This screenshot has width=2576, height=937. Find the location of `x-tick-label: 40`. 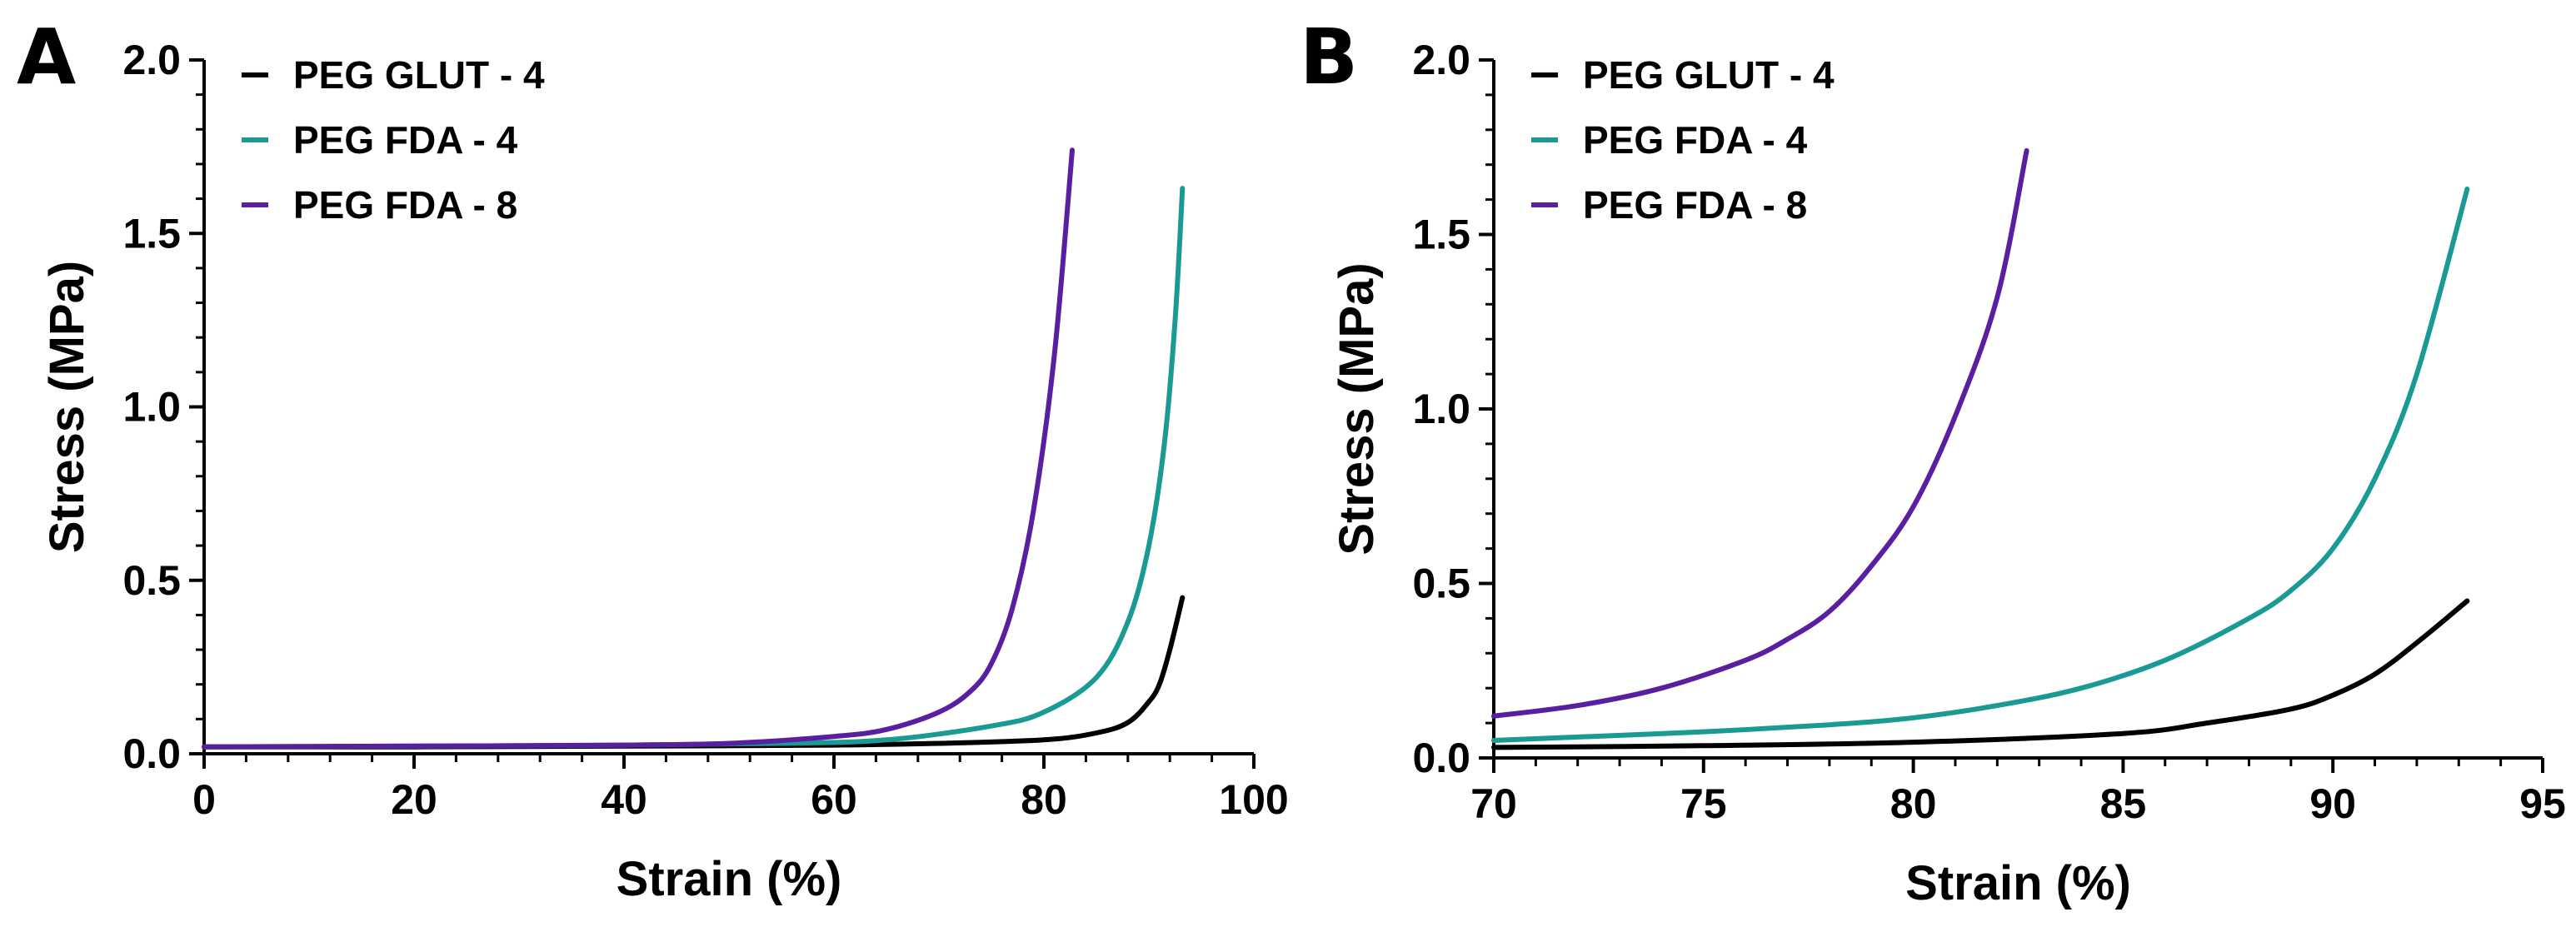

x-tick-label: 40 is located at coordinates (624, 800).